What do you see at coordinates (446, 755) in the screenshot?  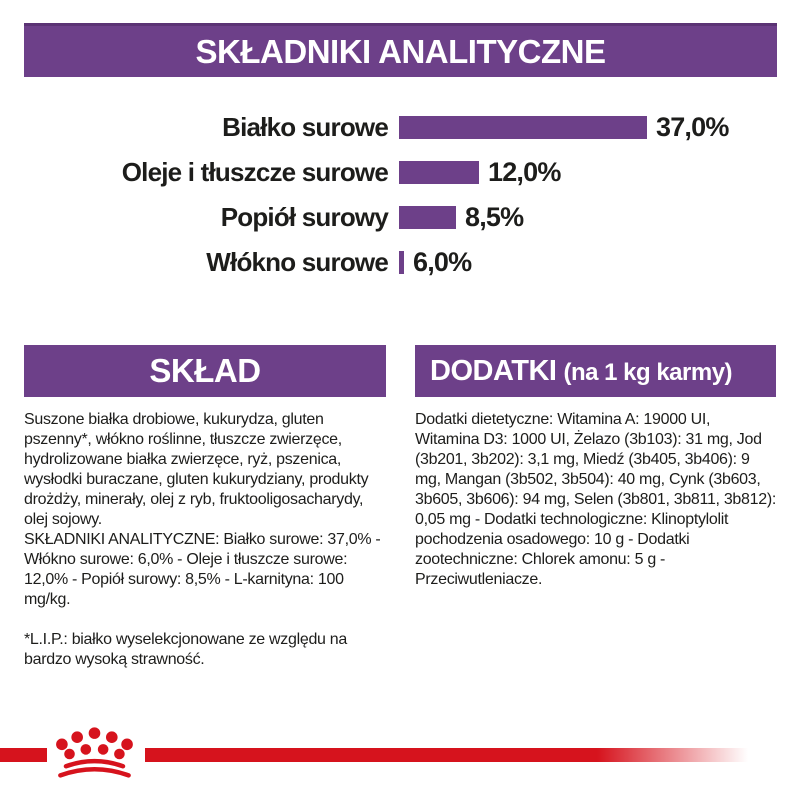 I see `brand-stripe-right` at bounding box center [446, 755].